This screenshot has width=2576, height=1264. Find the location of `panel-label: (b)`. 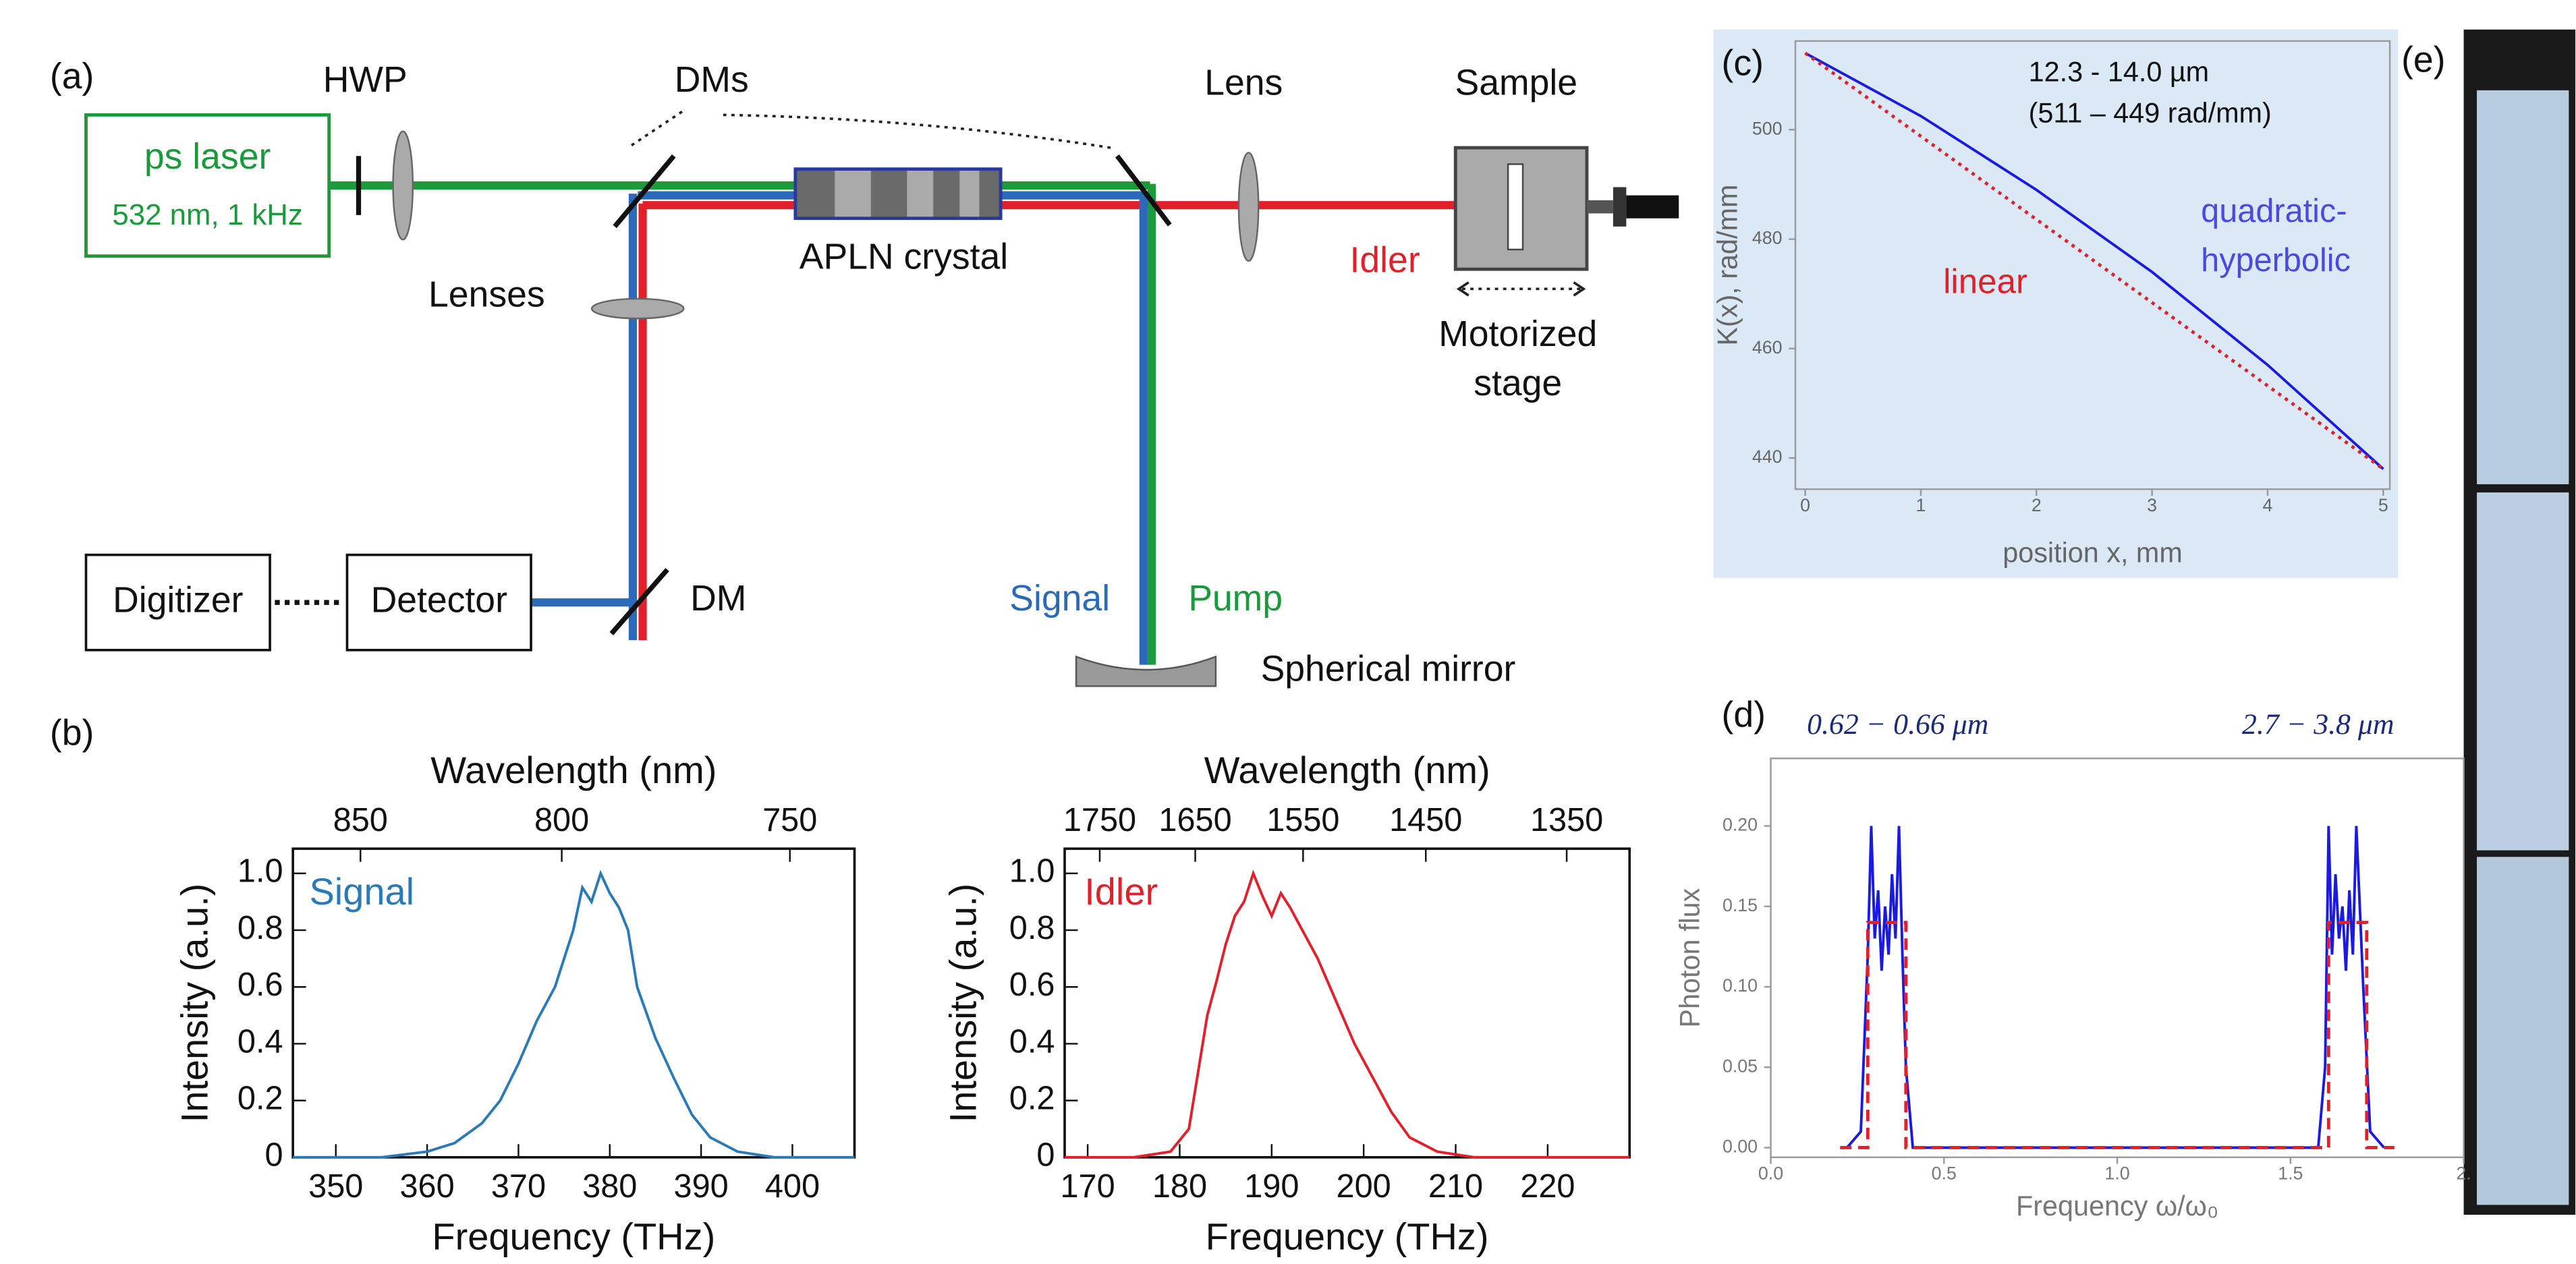

panel-label: (b) is located at coordinates (72, 733).